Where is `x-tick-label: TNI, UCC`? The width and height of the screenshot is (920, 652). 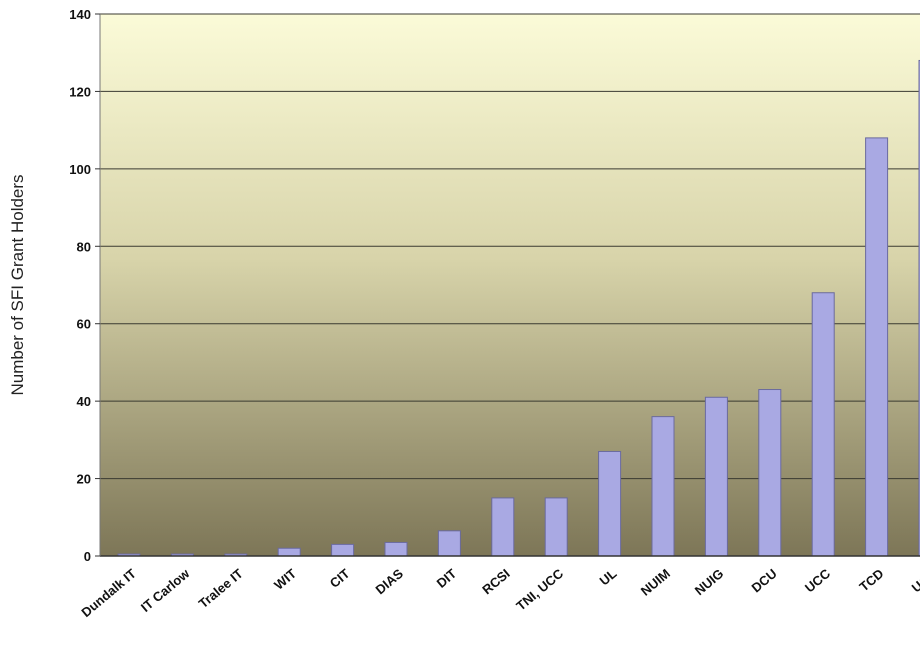
x-tick-label: TNI, UCC is located at coordinates (539, 589).